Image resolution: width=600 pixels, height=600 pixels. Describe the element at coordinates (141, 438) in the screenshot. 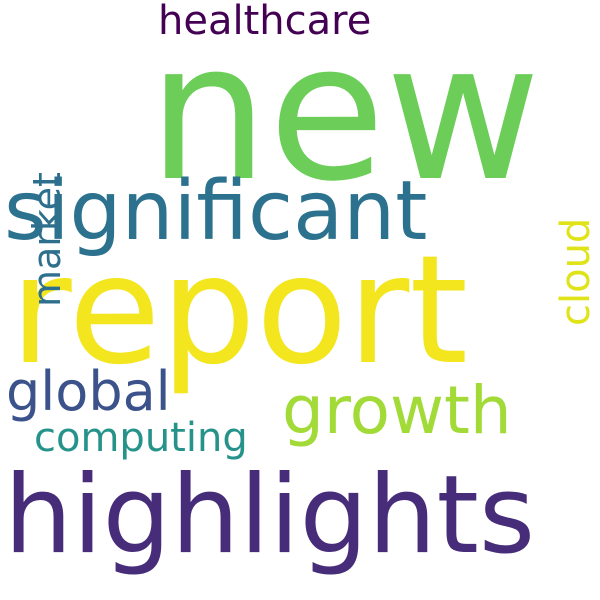

I see `word-computing: computing` at that location.